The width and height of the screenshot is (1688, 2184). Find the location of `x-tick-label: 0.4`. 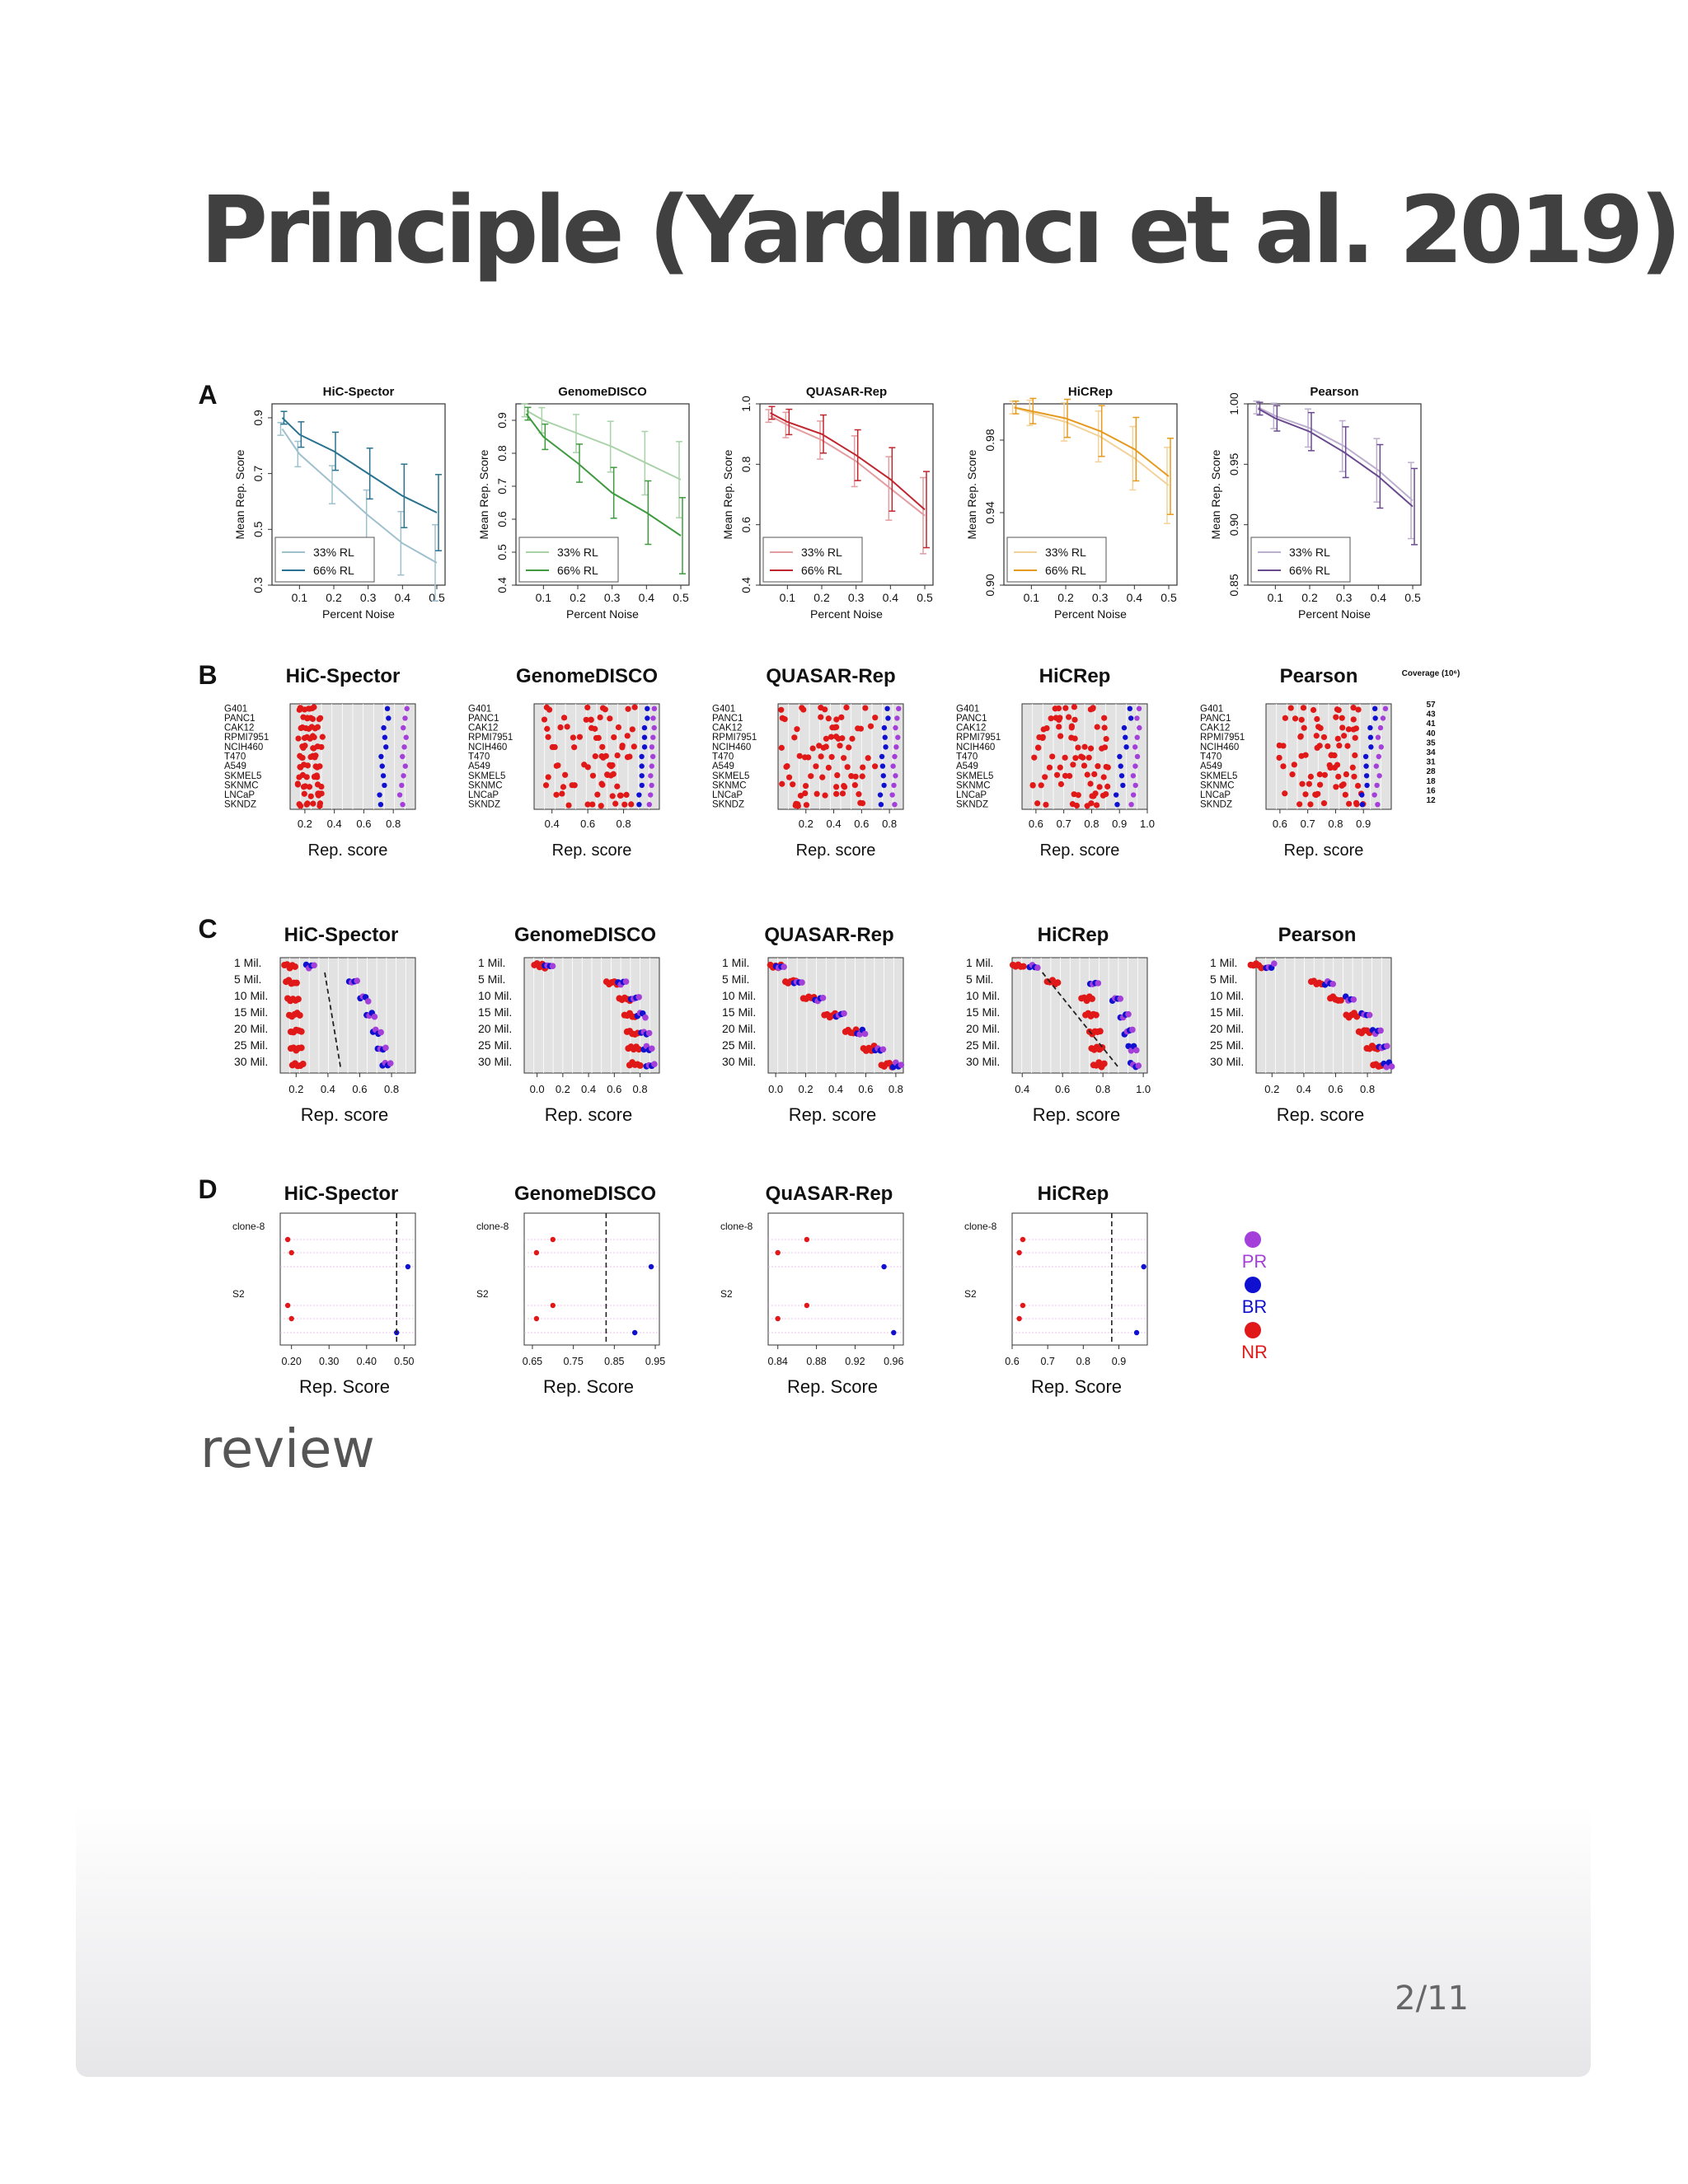

x-tick-label: 0.4 is located at coordinates (891, 597).